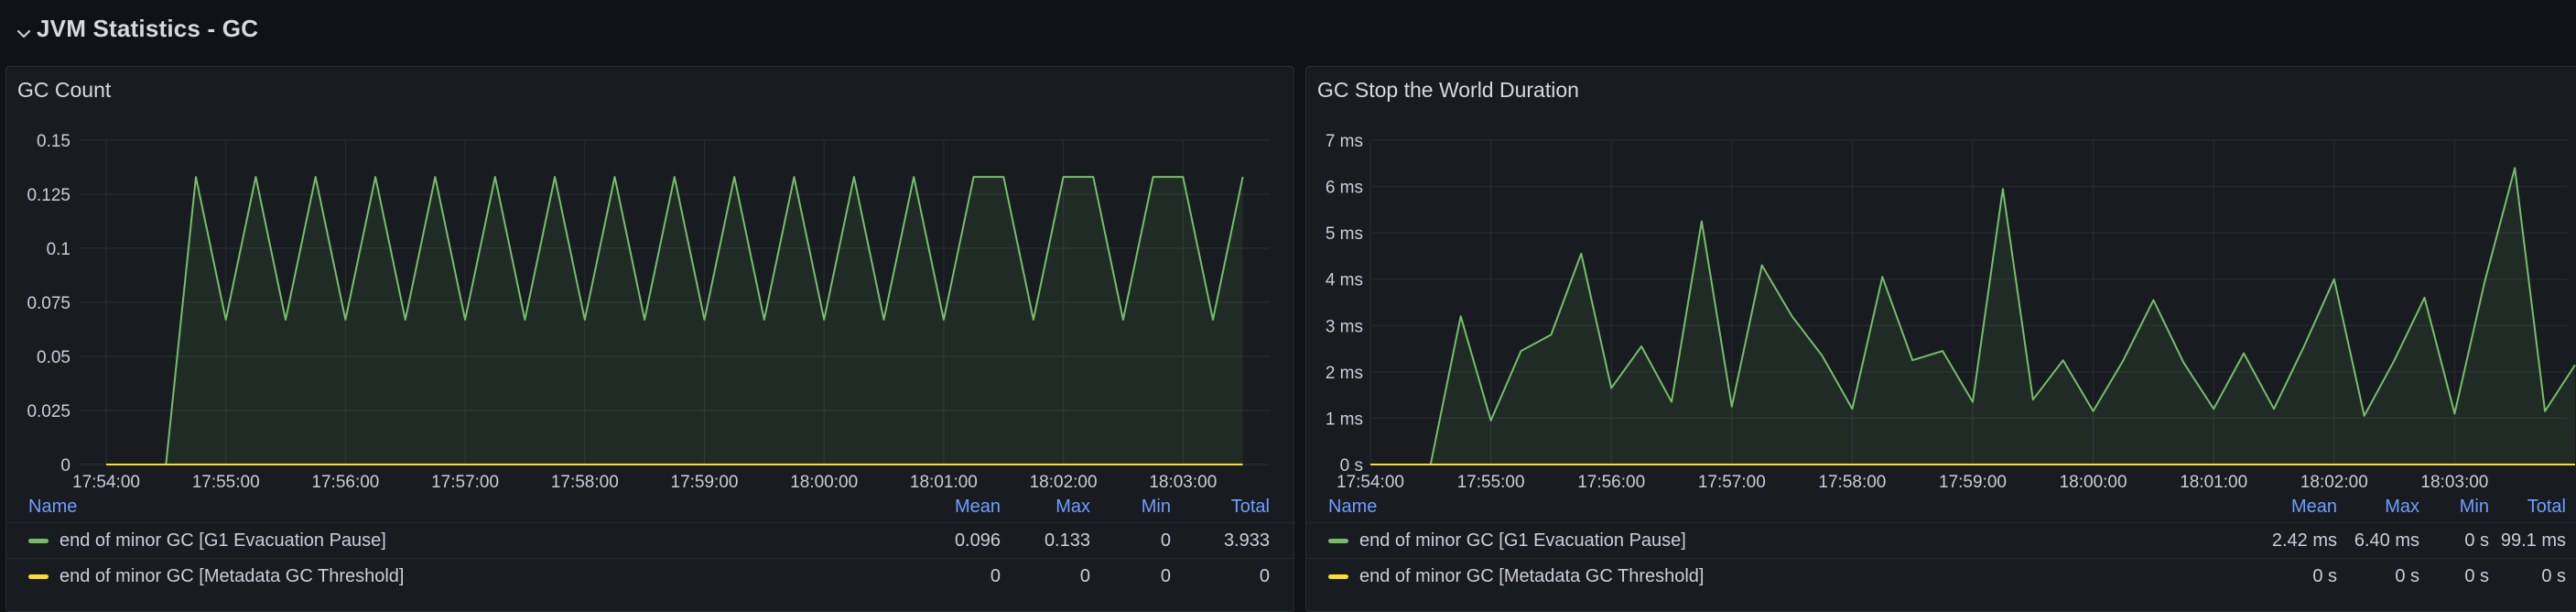 The height and width of the screenshot is (612, 2576). What do you see at coordinates (65, 465) in the screenshot?
I see `y-tick-label: 0` at bounding box center [65, 465].